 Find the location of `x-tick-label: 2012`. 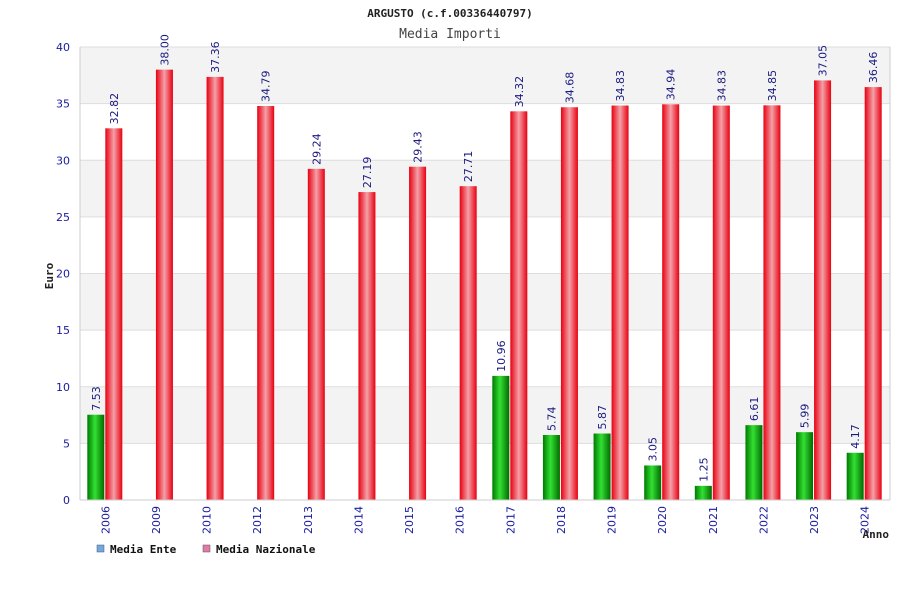

x-tick-label: 2012 is located at coordinates (257, 520).